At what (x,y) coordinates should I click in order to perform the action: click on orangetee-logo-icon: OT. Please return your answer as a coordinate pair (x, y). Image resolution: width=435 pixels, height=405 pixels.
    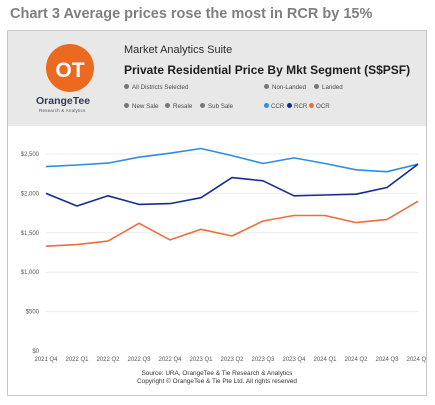
    Looking at the image, I should click on (70, 68).